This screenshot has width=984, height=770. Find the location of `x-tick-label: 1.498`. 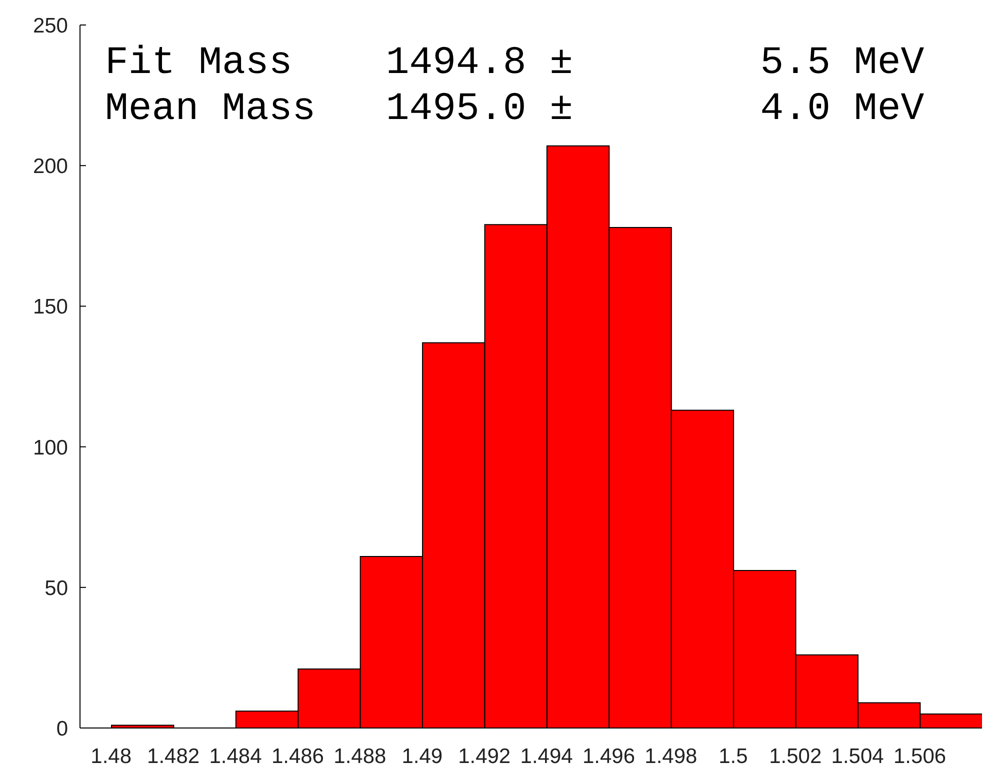

x-tick-label: 1.498 is located at coordinates (671, 756).